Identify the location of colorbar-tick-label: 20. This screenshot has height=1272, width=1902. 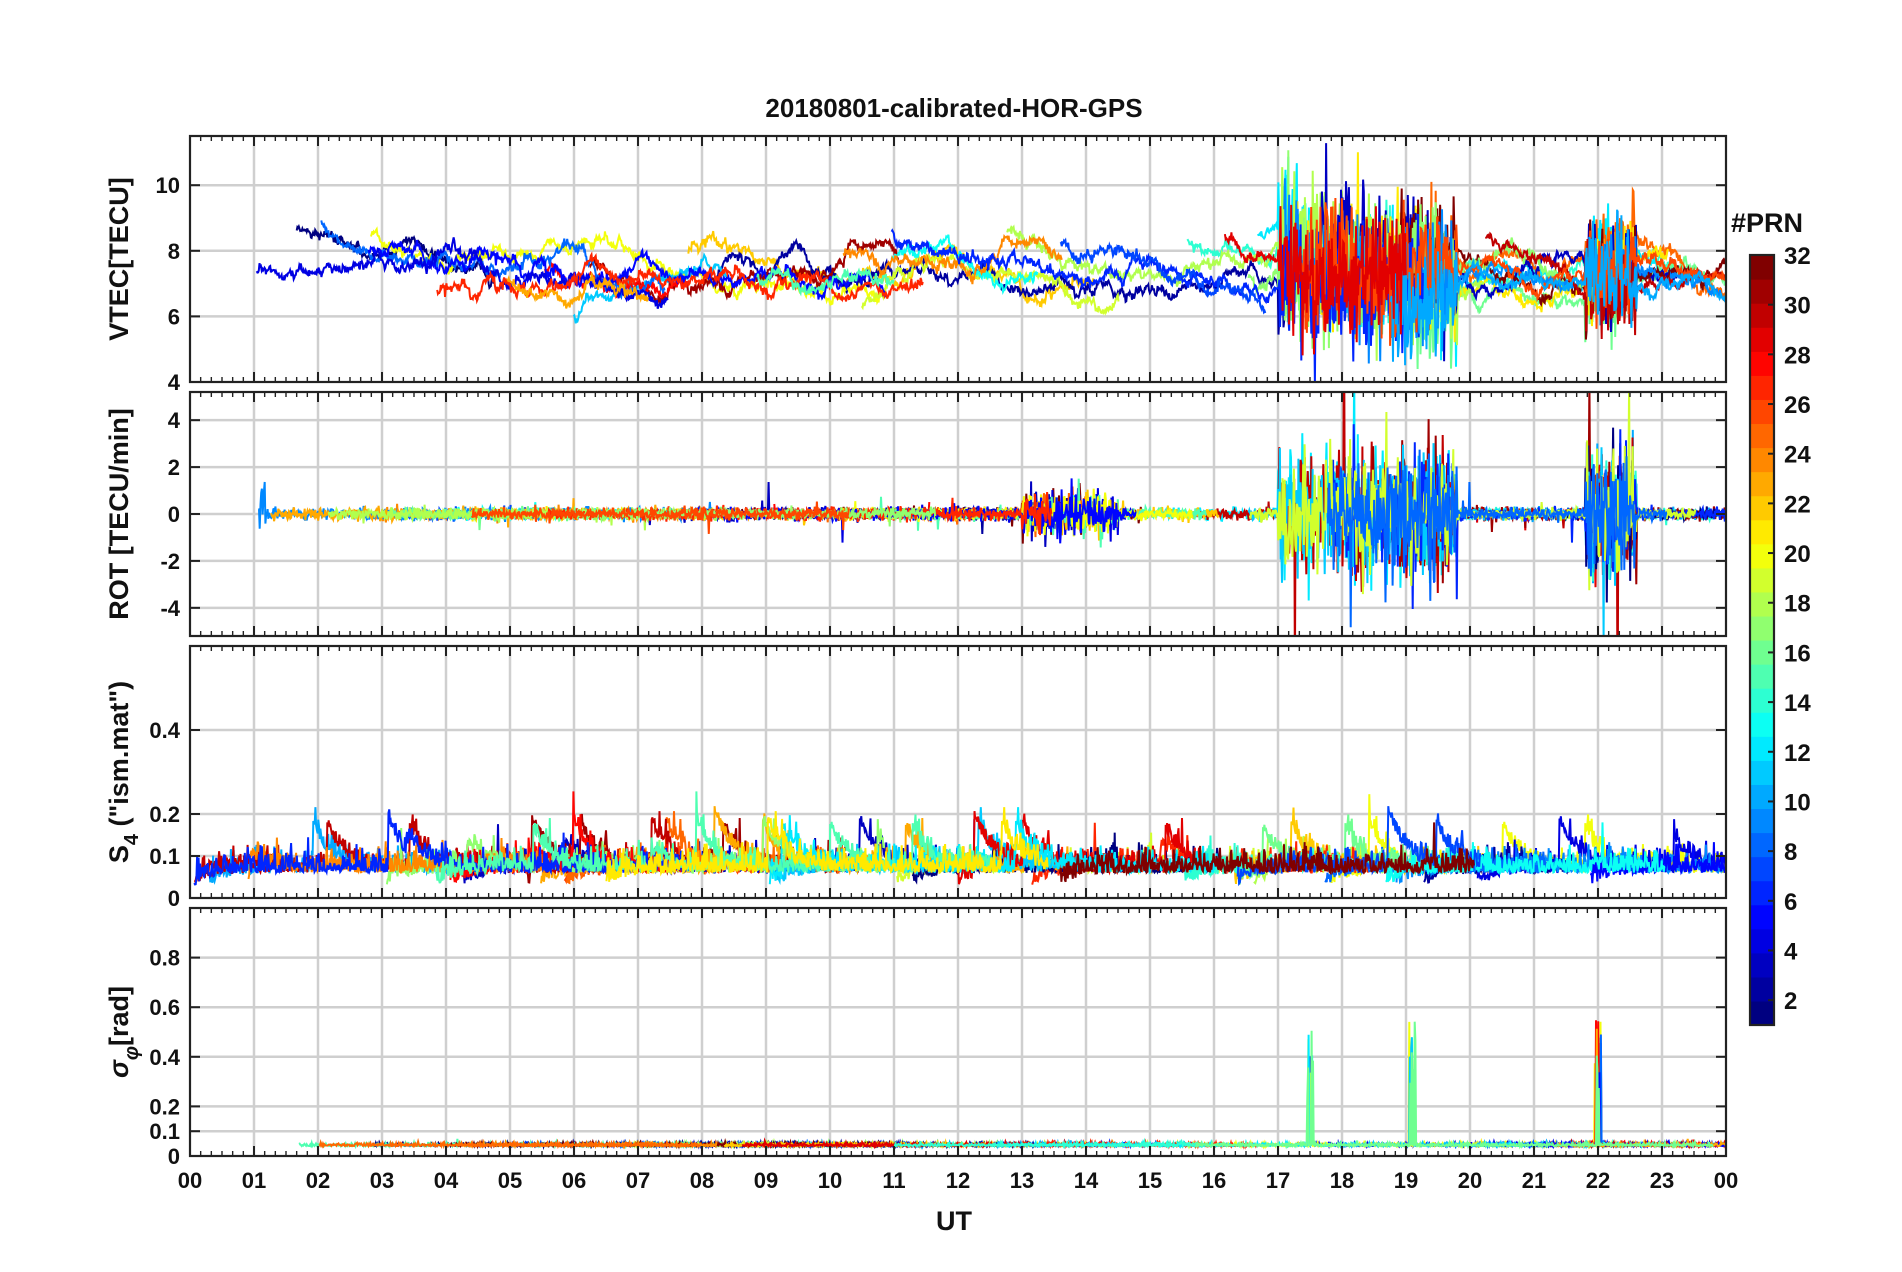
(1797, 554).